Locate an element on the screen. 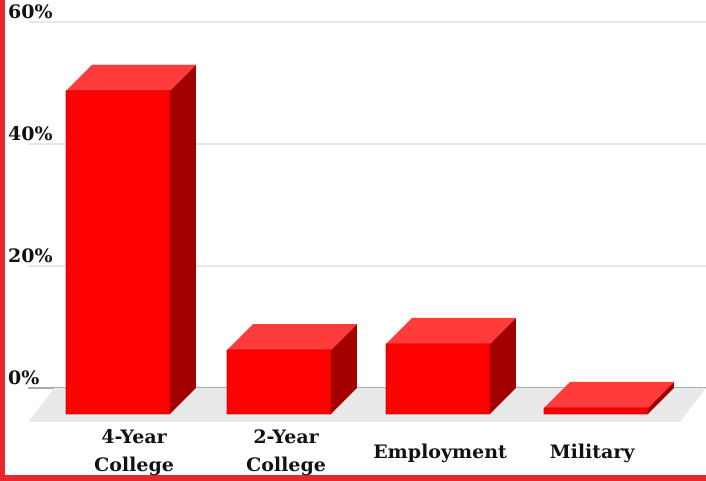 The image size is (706, 481). x-tick-label-3: Military is located at coordinates (593, 452).